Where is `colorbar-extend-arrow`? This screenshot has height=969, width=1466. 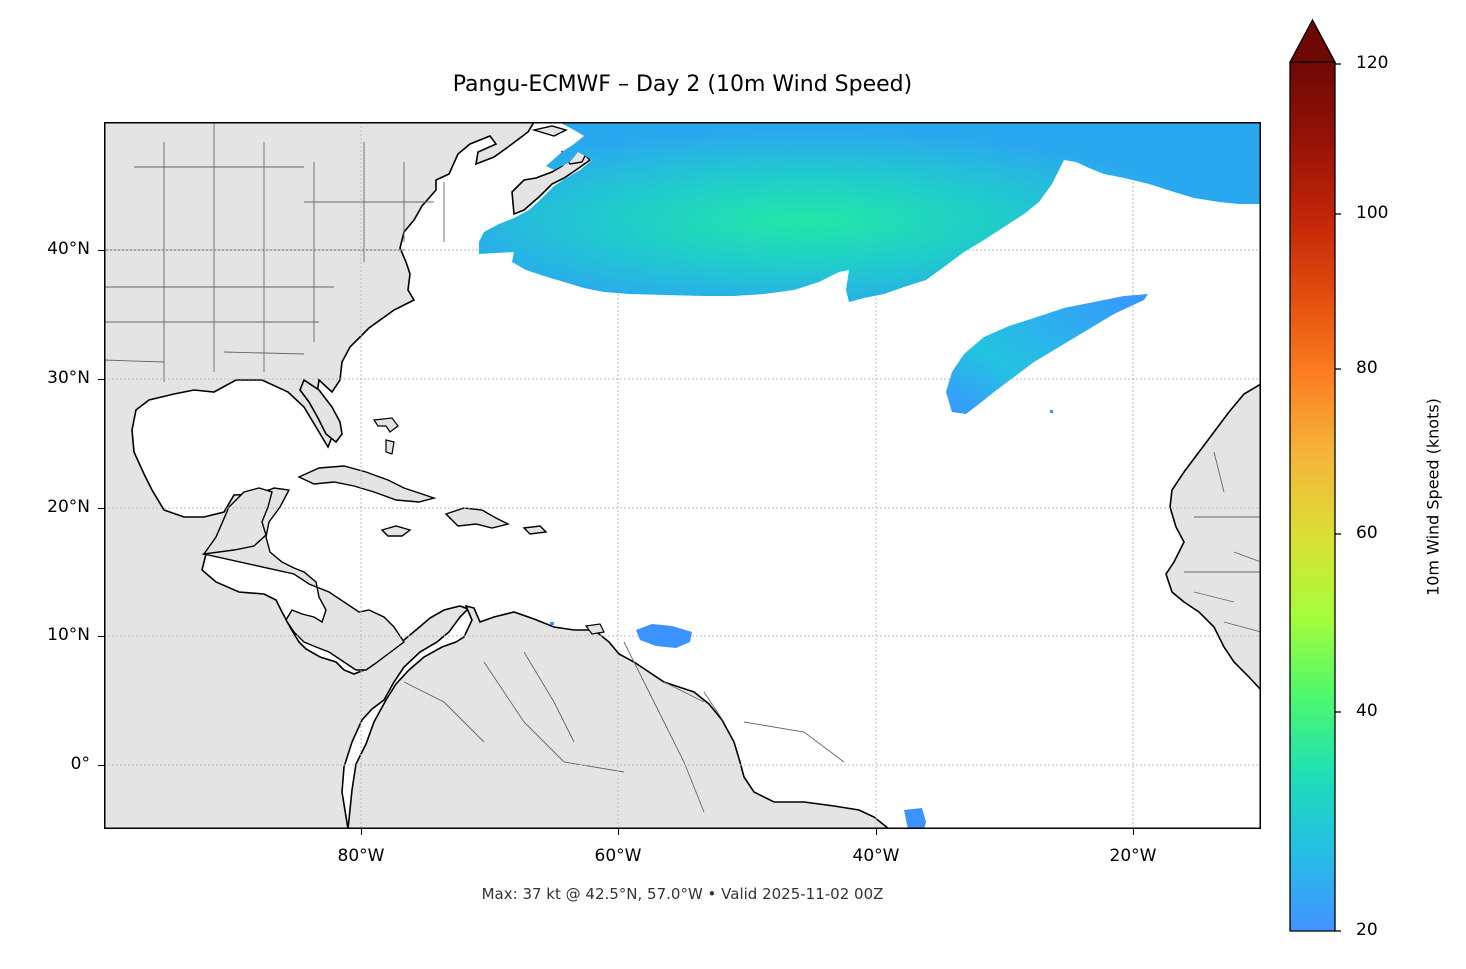
colorbar-extend-arrow is located at coordinates (1312, 40).